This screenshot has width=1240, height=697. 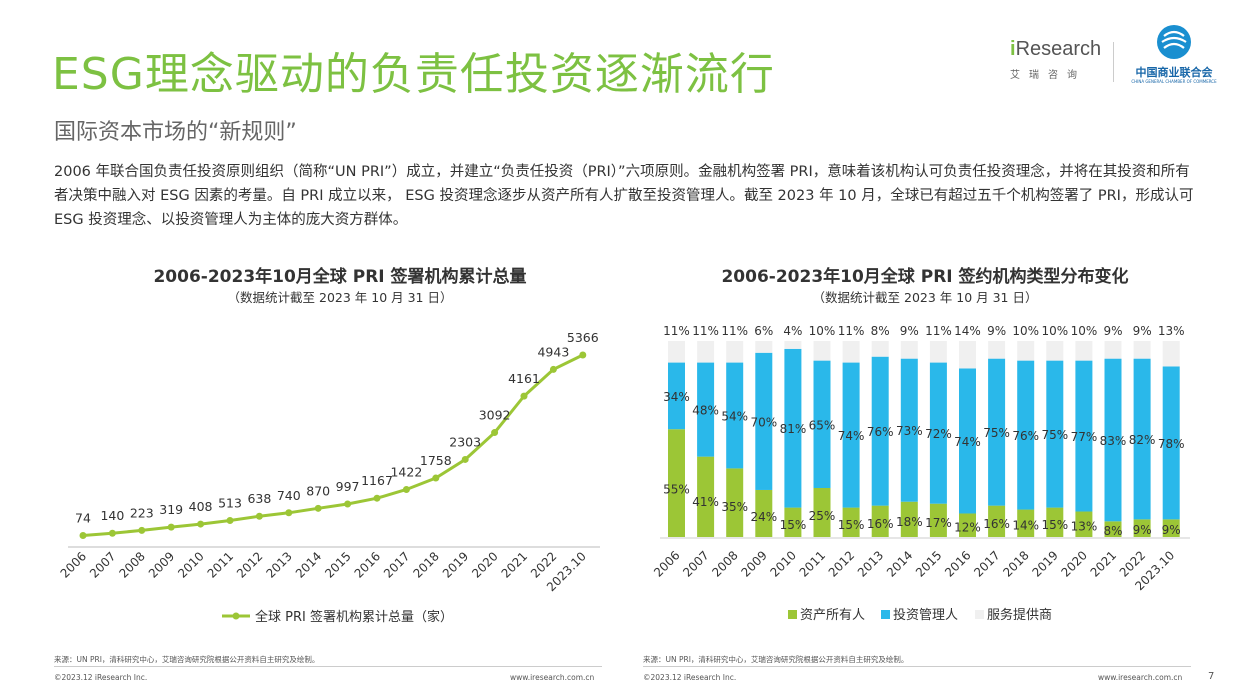 I want to click on data-label-service-provider: 6%, so click(x=763, y=331).